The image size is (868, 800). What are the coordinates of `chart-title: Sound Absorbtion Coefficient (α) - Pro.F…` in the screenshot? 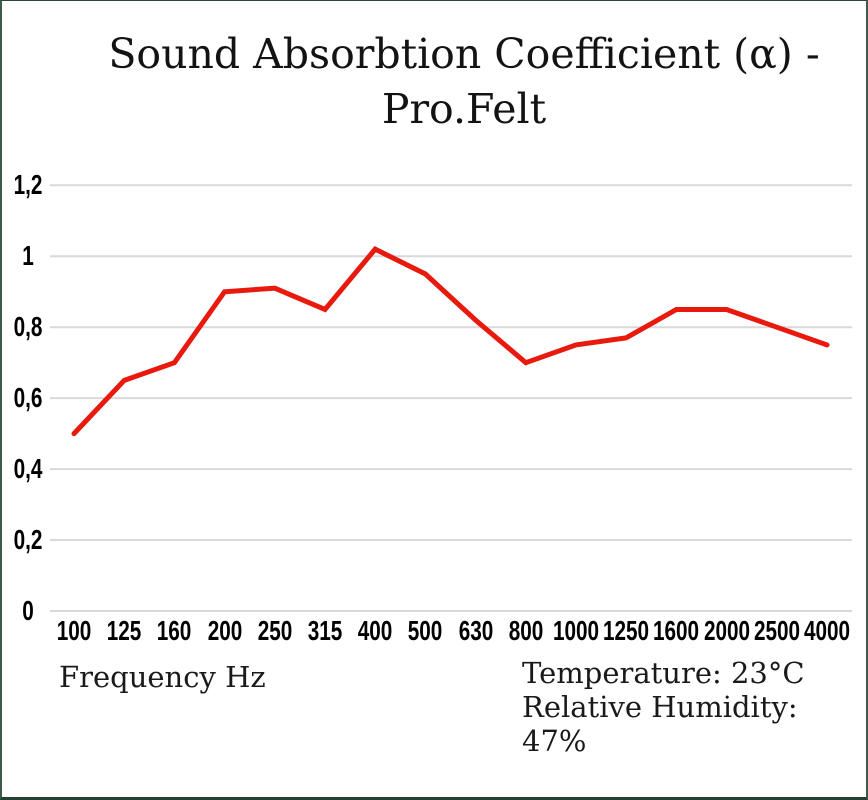 It's located at (464, 82).